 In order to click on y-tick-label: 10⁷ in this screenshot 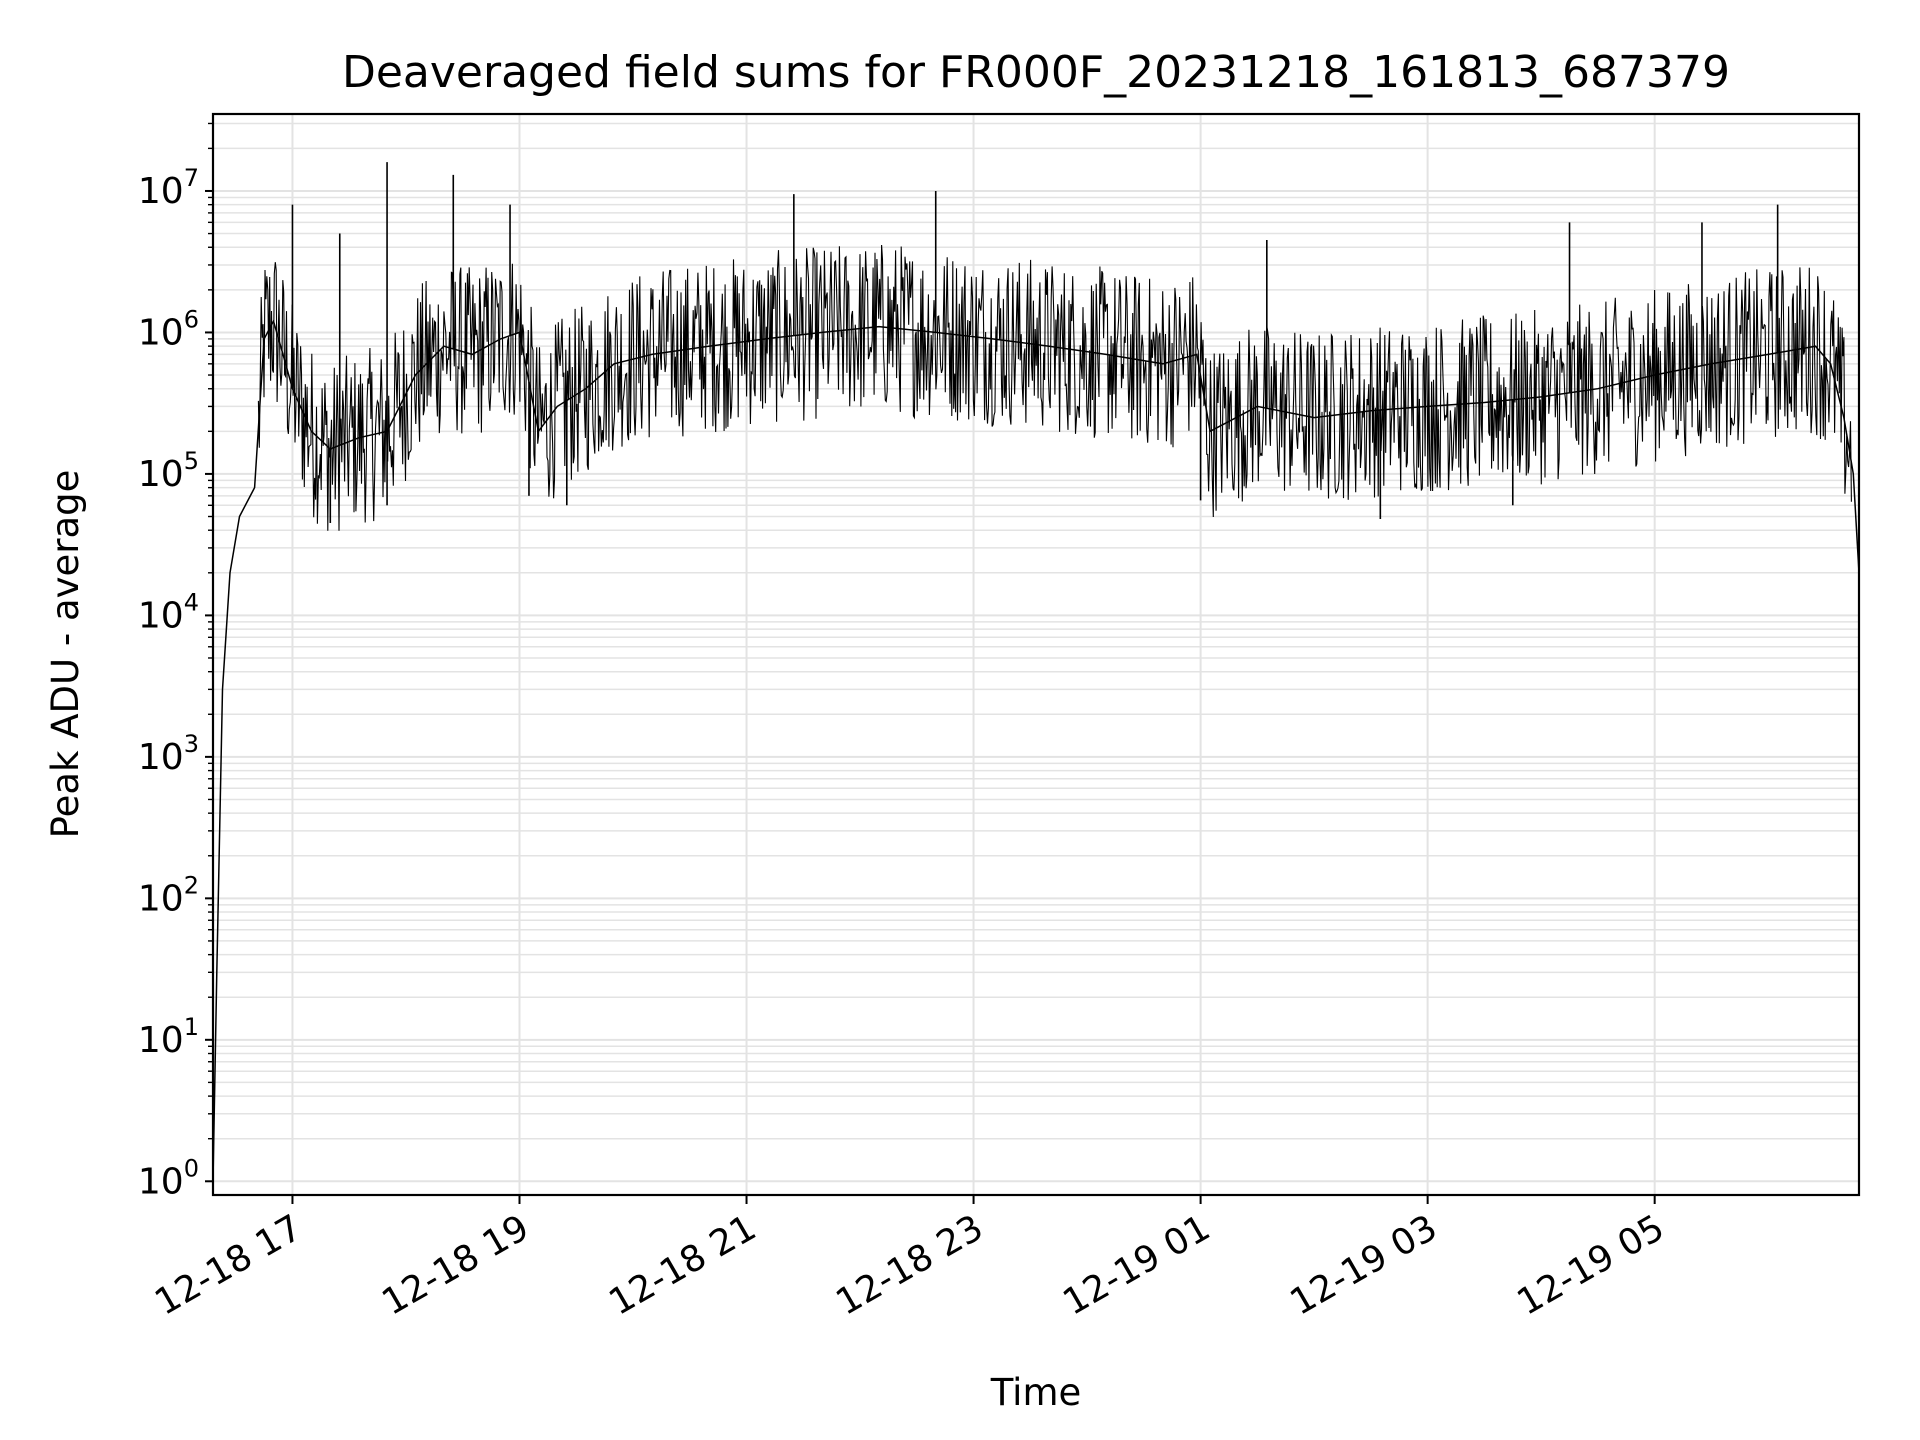, I will do `click(168, 188)`.